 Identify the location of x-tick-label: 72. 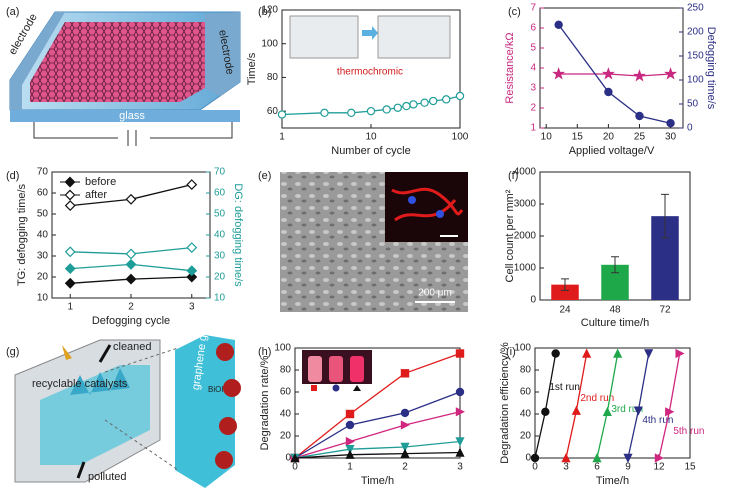
(665, 310).